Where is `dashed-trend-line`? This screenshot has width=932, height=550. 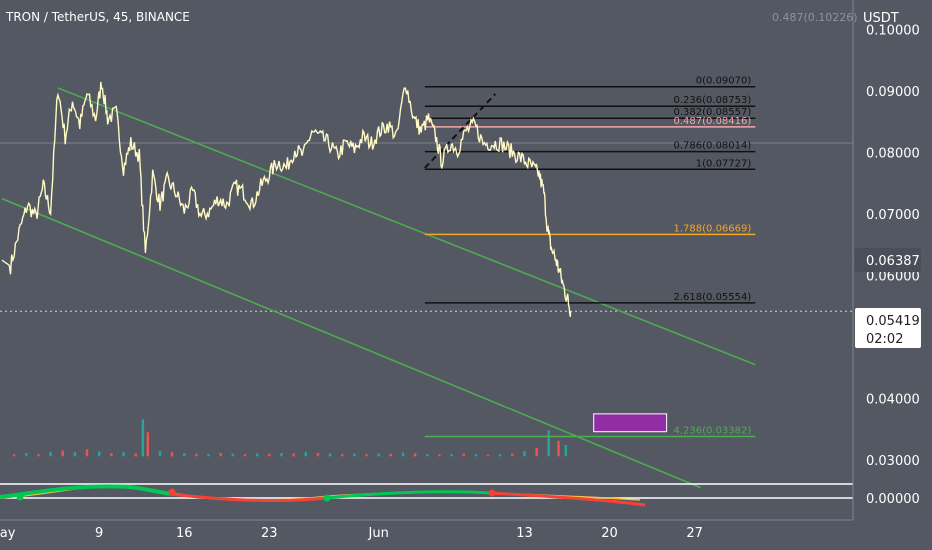
dashed-trend-line is located at coordinates (460, 131).